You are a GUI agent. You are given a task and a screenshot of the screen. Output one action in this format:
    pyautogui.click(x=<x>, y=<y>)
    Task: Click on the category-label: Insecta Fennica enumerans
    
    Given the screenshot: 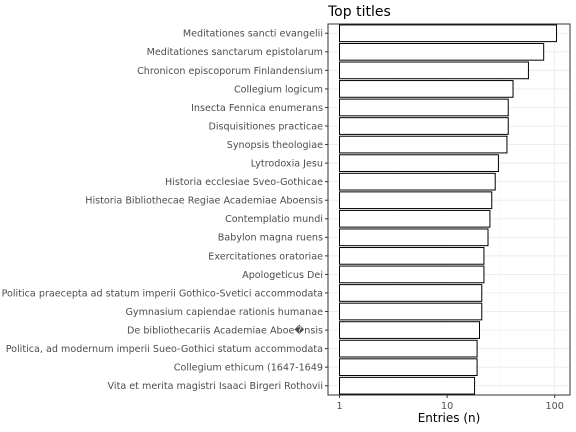 What is the action you would take?
    pyautogui.click(x=257, y=108)
    